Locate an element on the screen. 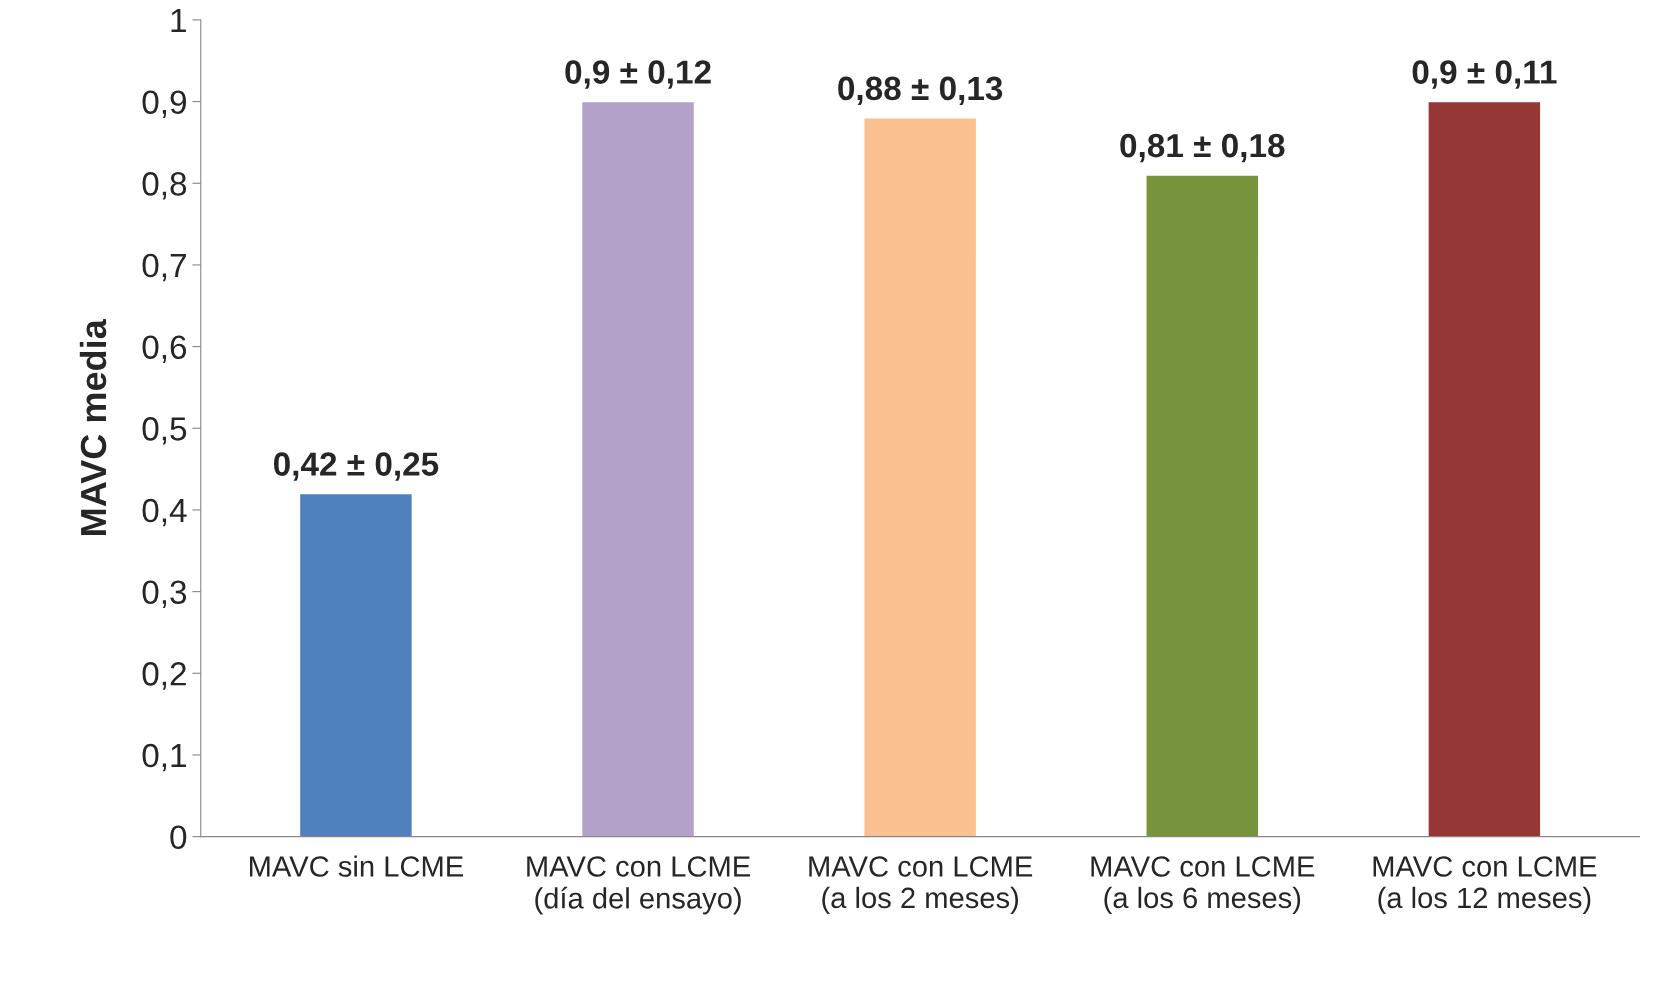  y-tick-label: 0,1 is located at coordinates (164, 757).